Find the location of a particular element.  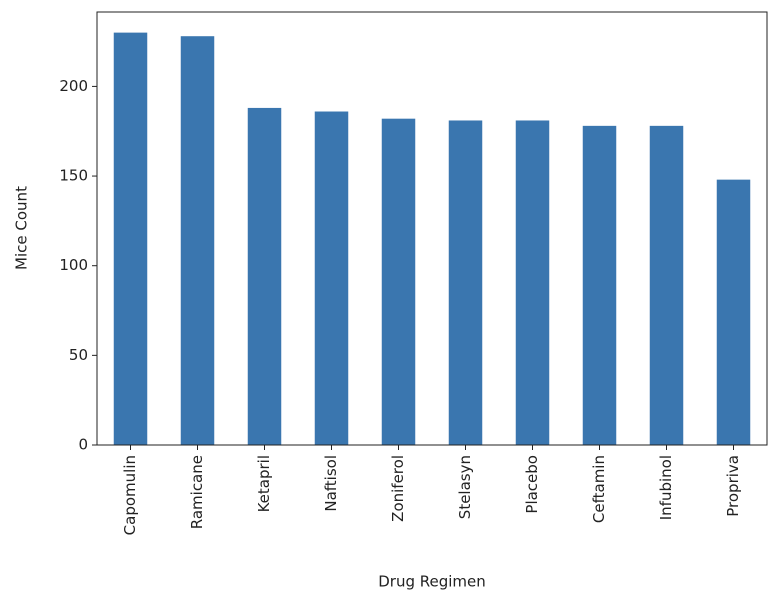

y-tick-label: 150 is located at coordinates (73, 176).